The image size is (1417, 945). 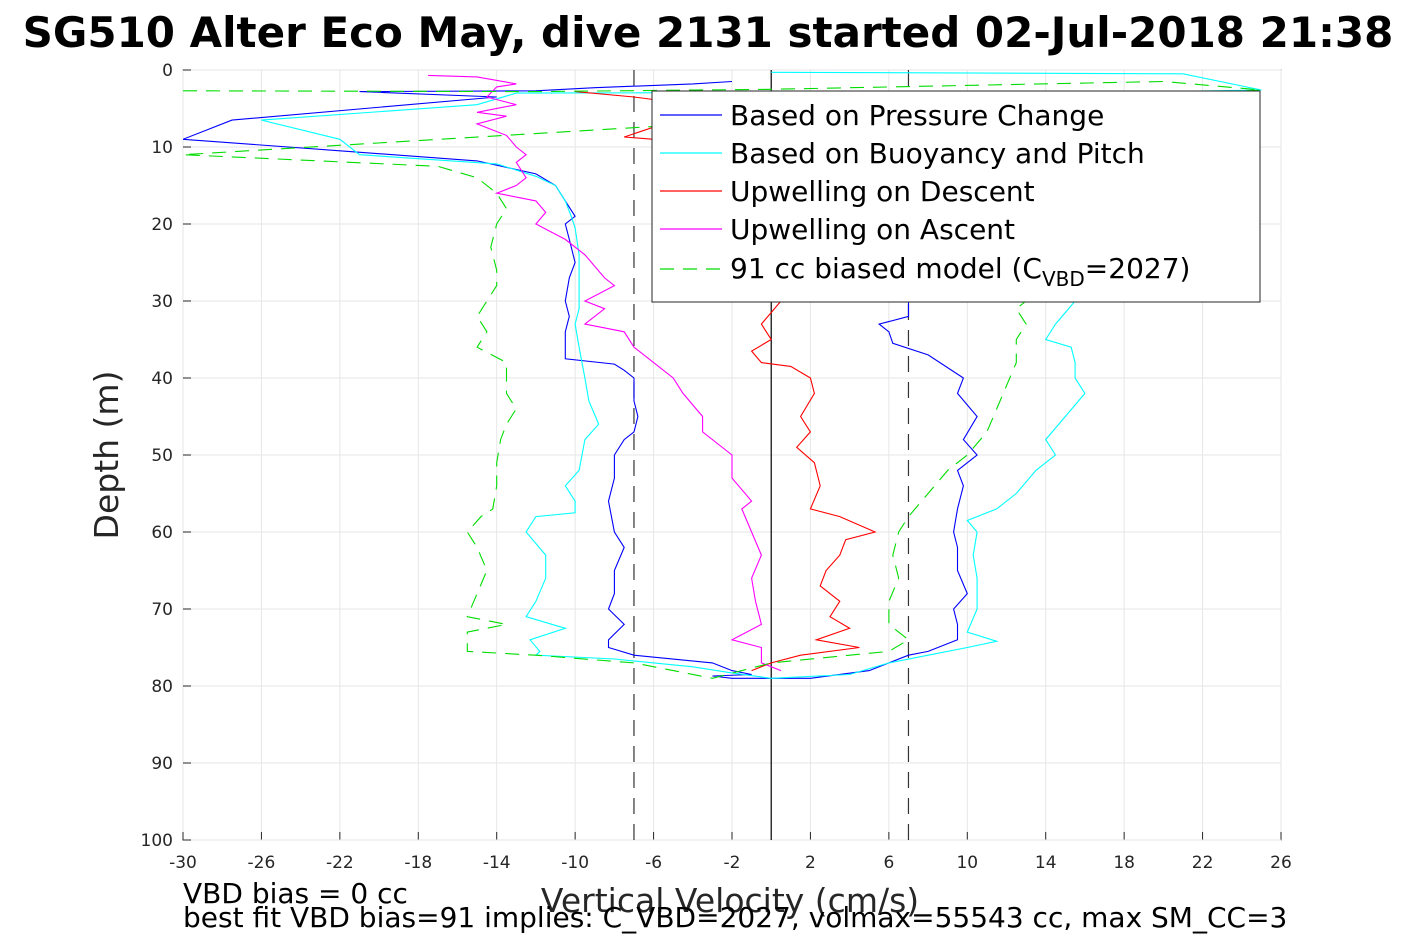 What do you see at coordinates (1124, 863) in the screenshot?
I see `x-tick-label: 18` at bounding box center [1124, 863].